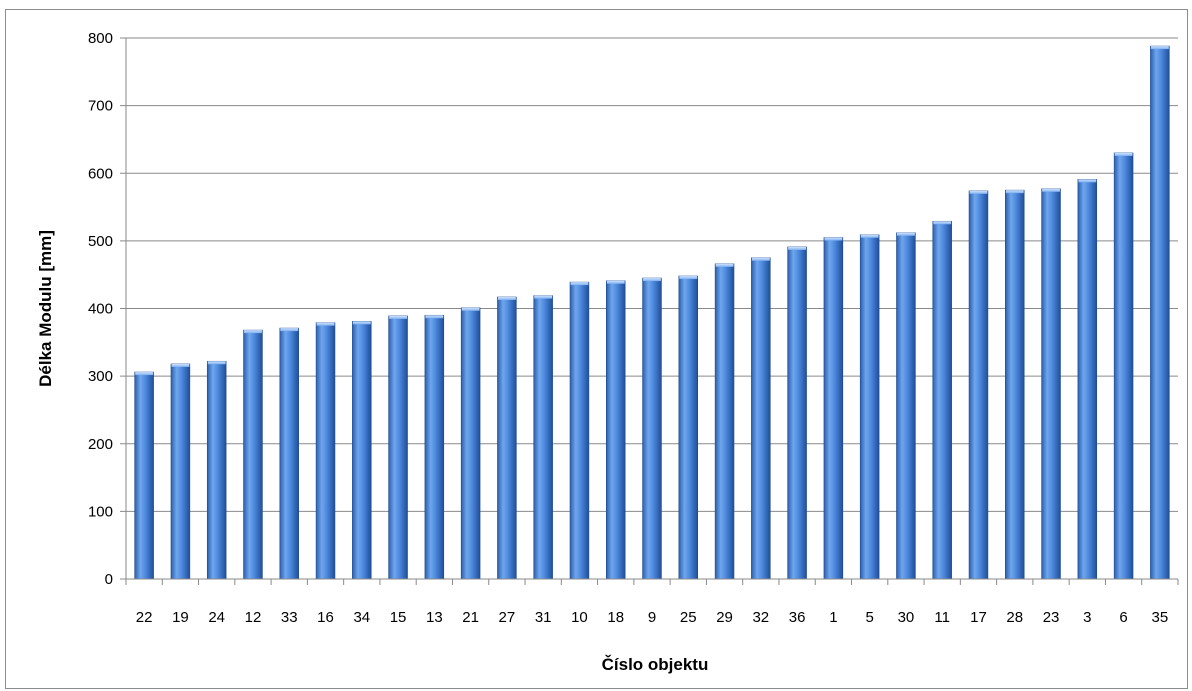  I want to click on x-tick-label: 34, so click(361, 617).